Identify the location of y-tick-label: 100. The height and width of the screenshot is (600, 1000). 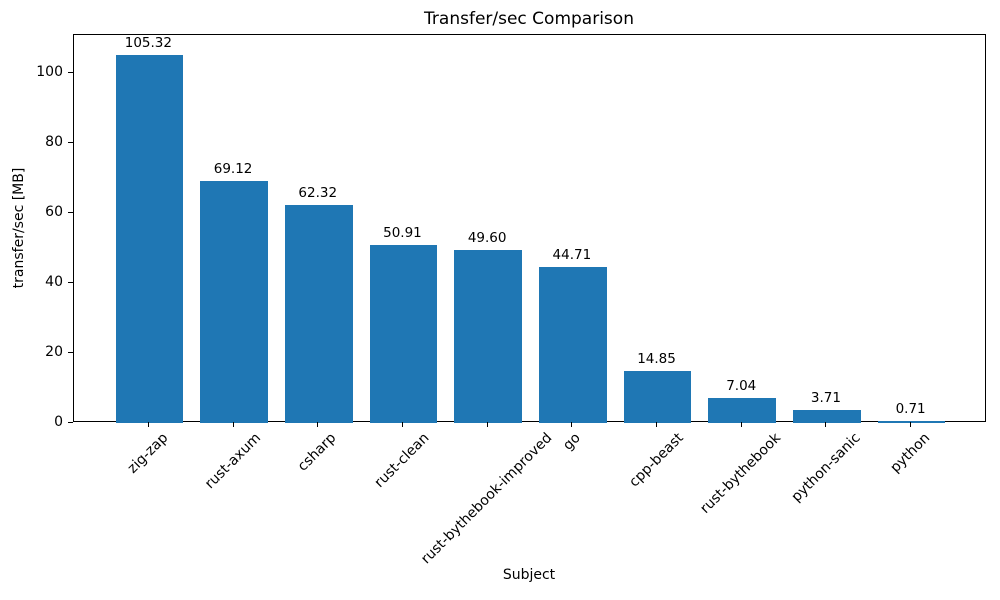
(49, 72).